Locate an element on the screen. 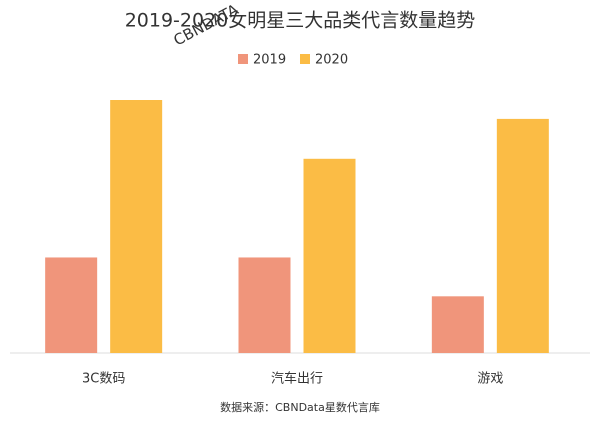 The height and width of the screenshot is (422, 600). legend-label: 2020 is located at coordinates (331, 60).